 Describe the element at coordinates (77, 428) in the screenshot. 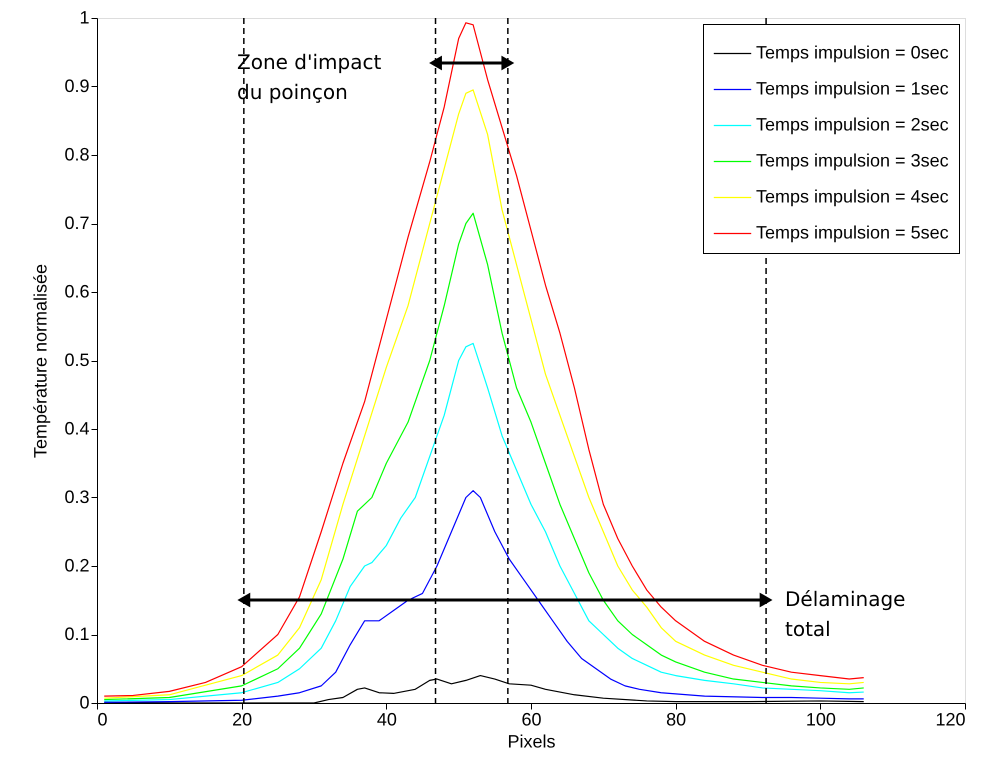

I see `y-tick-label: 0.4` at that location.